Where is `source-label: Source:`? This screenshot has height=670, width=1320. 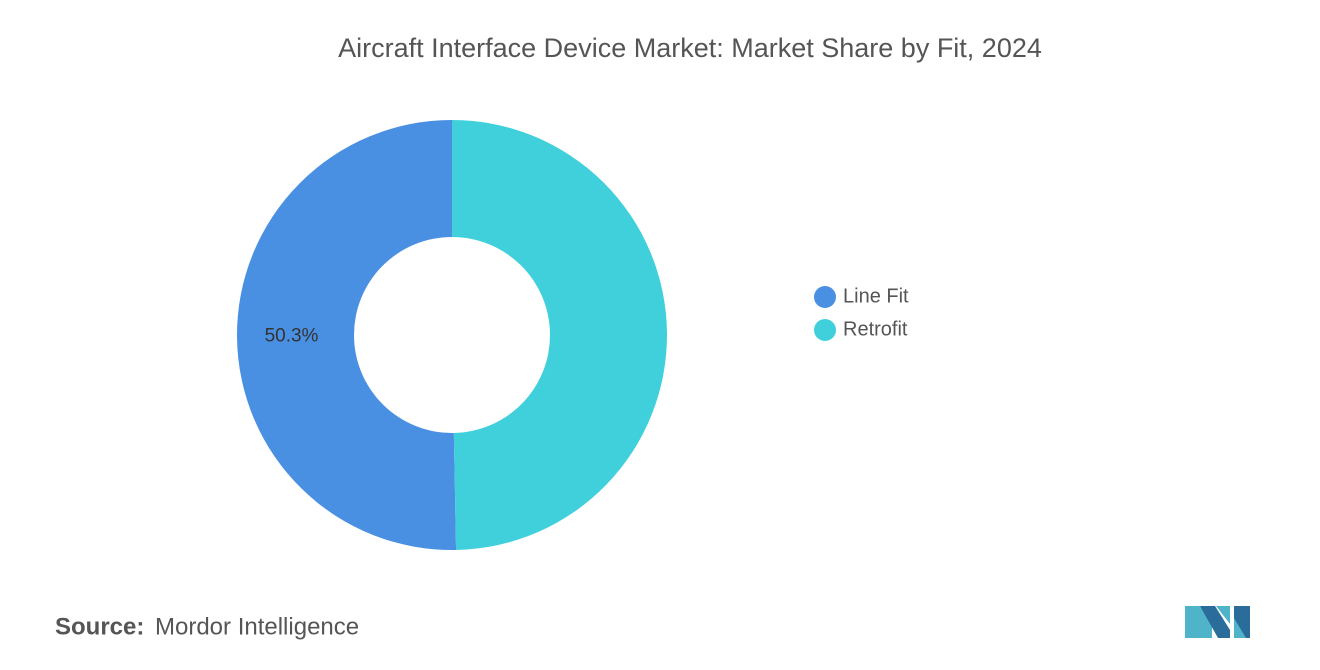 source-label: Source: is located at coordinates (99, 626).